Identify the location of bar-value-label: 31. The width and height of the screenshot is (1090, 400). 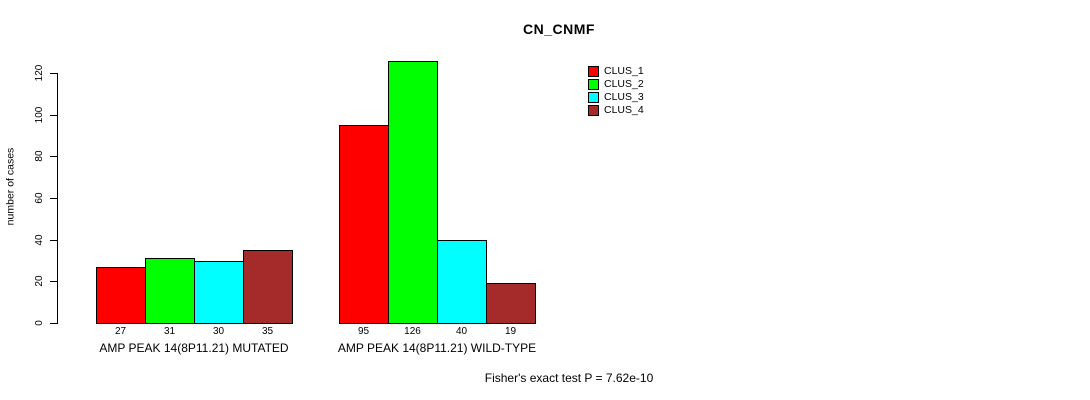
(169, 331).